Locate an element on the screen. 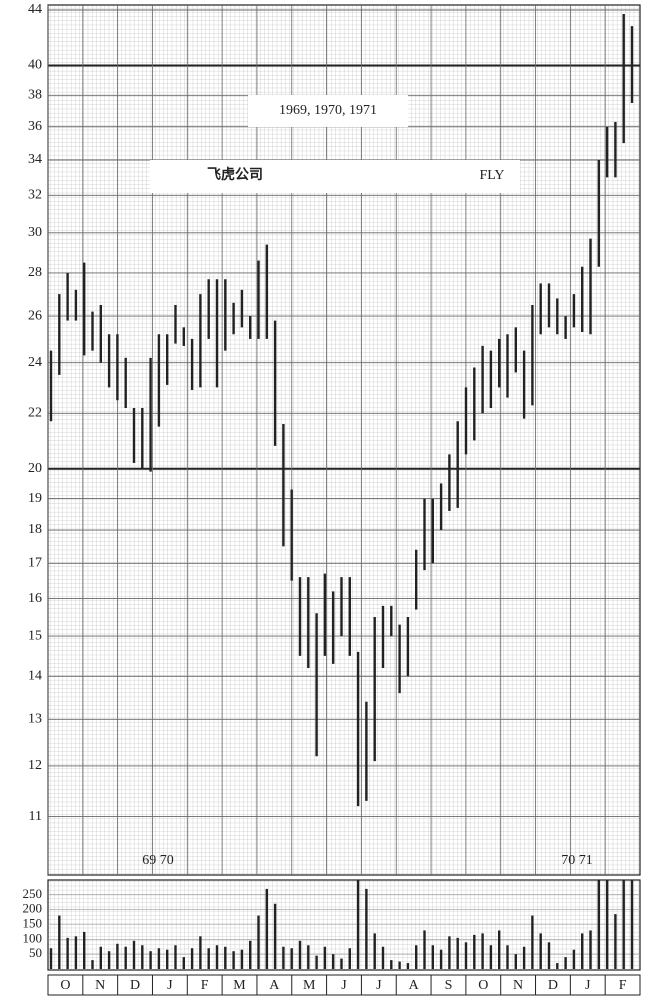 This screenshot has width=665, height=1005. y-tick-label: 100 is located at coordinates (33, 937).